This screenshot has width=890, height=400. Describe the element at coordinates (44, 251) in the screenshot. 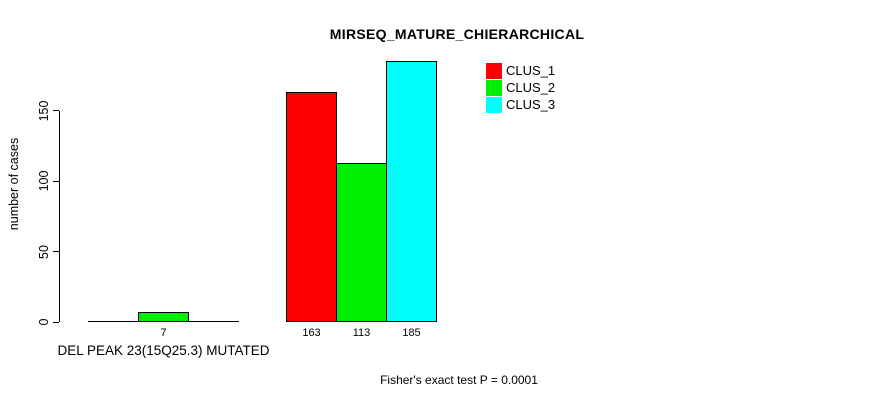

I see `y-tick-label: 50` at that location.